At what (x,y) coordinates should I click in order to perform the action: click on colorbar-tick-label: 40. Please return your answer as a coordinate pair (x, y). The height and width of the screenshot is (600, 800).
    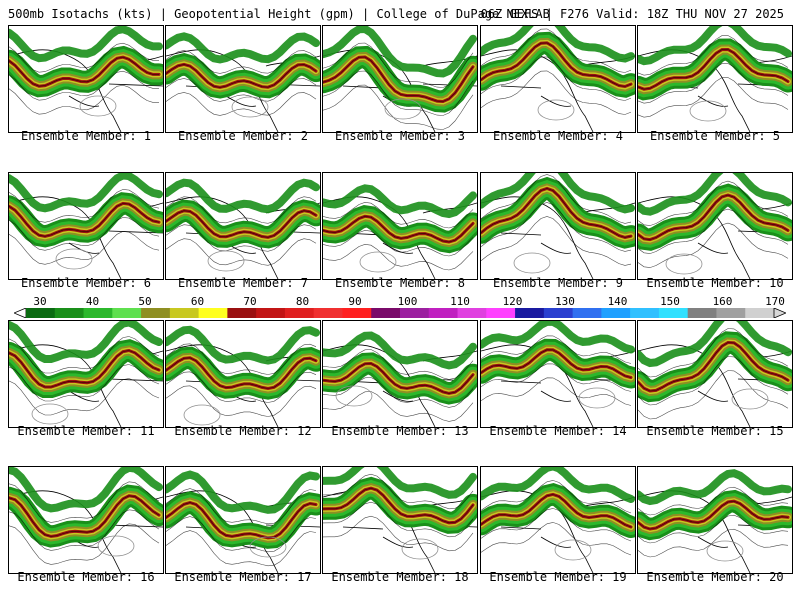
    Looking at the image, I should click on (92, 301).